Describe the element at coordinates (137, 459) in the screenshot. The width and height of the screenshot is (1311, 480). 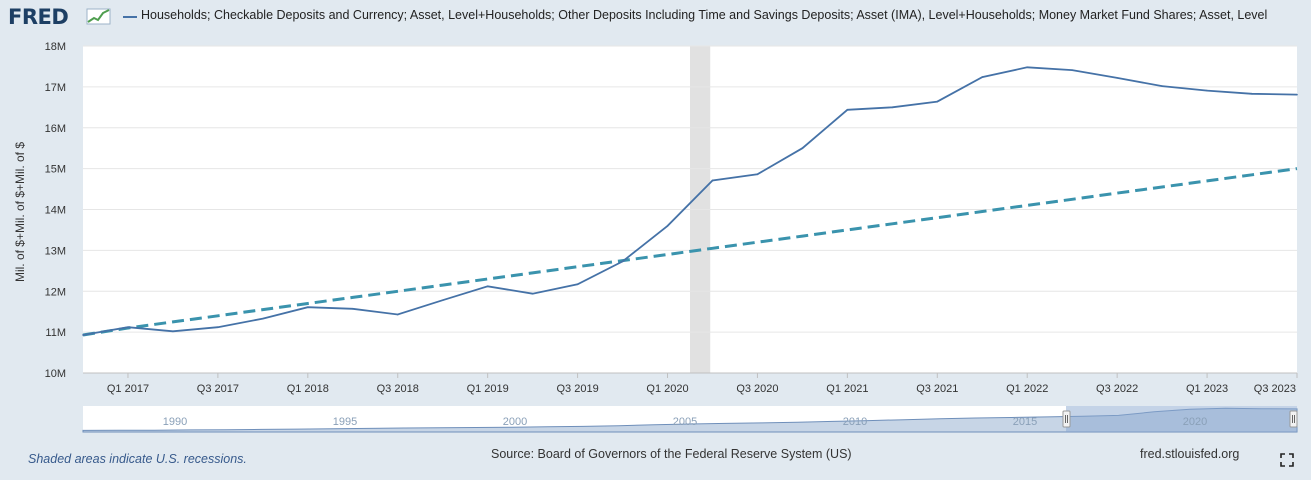
I see `recession-note: Shaded areas indicate U.S. recessions.` at that location.